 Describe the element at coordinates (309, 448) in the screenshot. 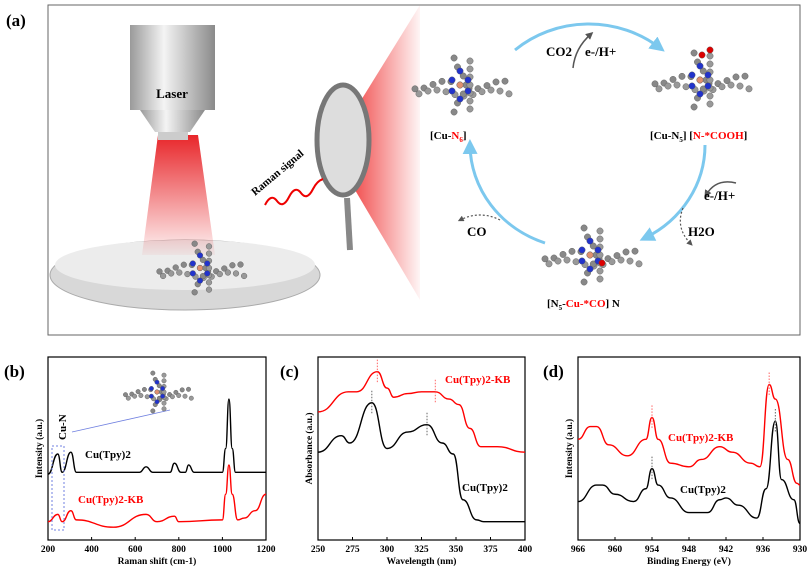

I see `y-axis-label: Absorbance (a.u.)` at that location.